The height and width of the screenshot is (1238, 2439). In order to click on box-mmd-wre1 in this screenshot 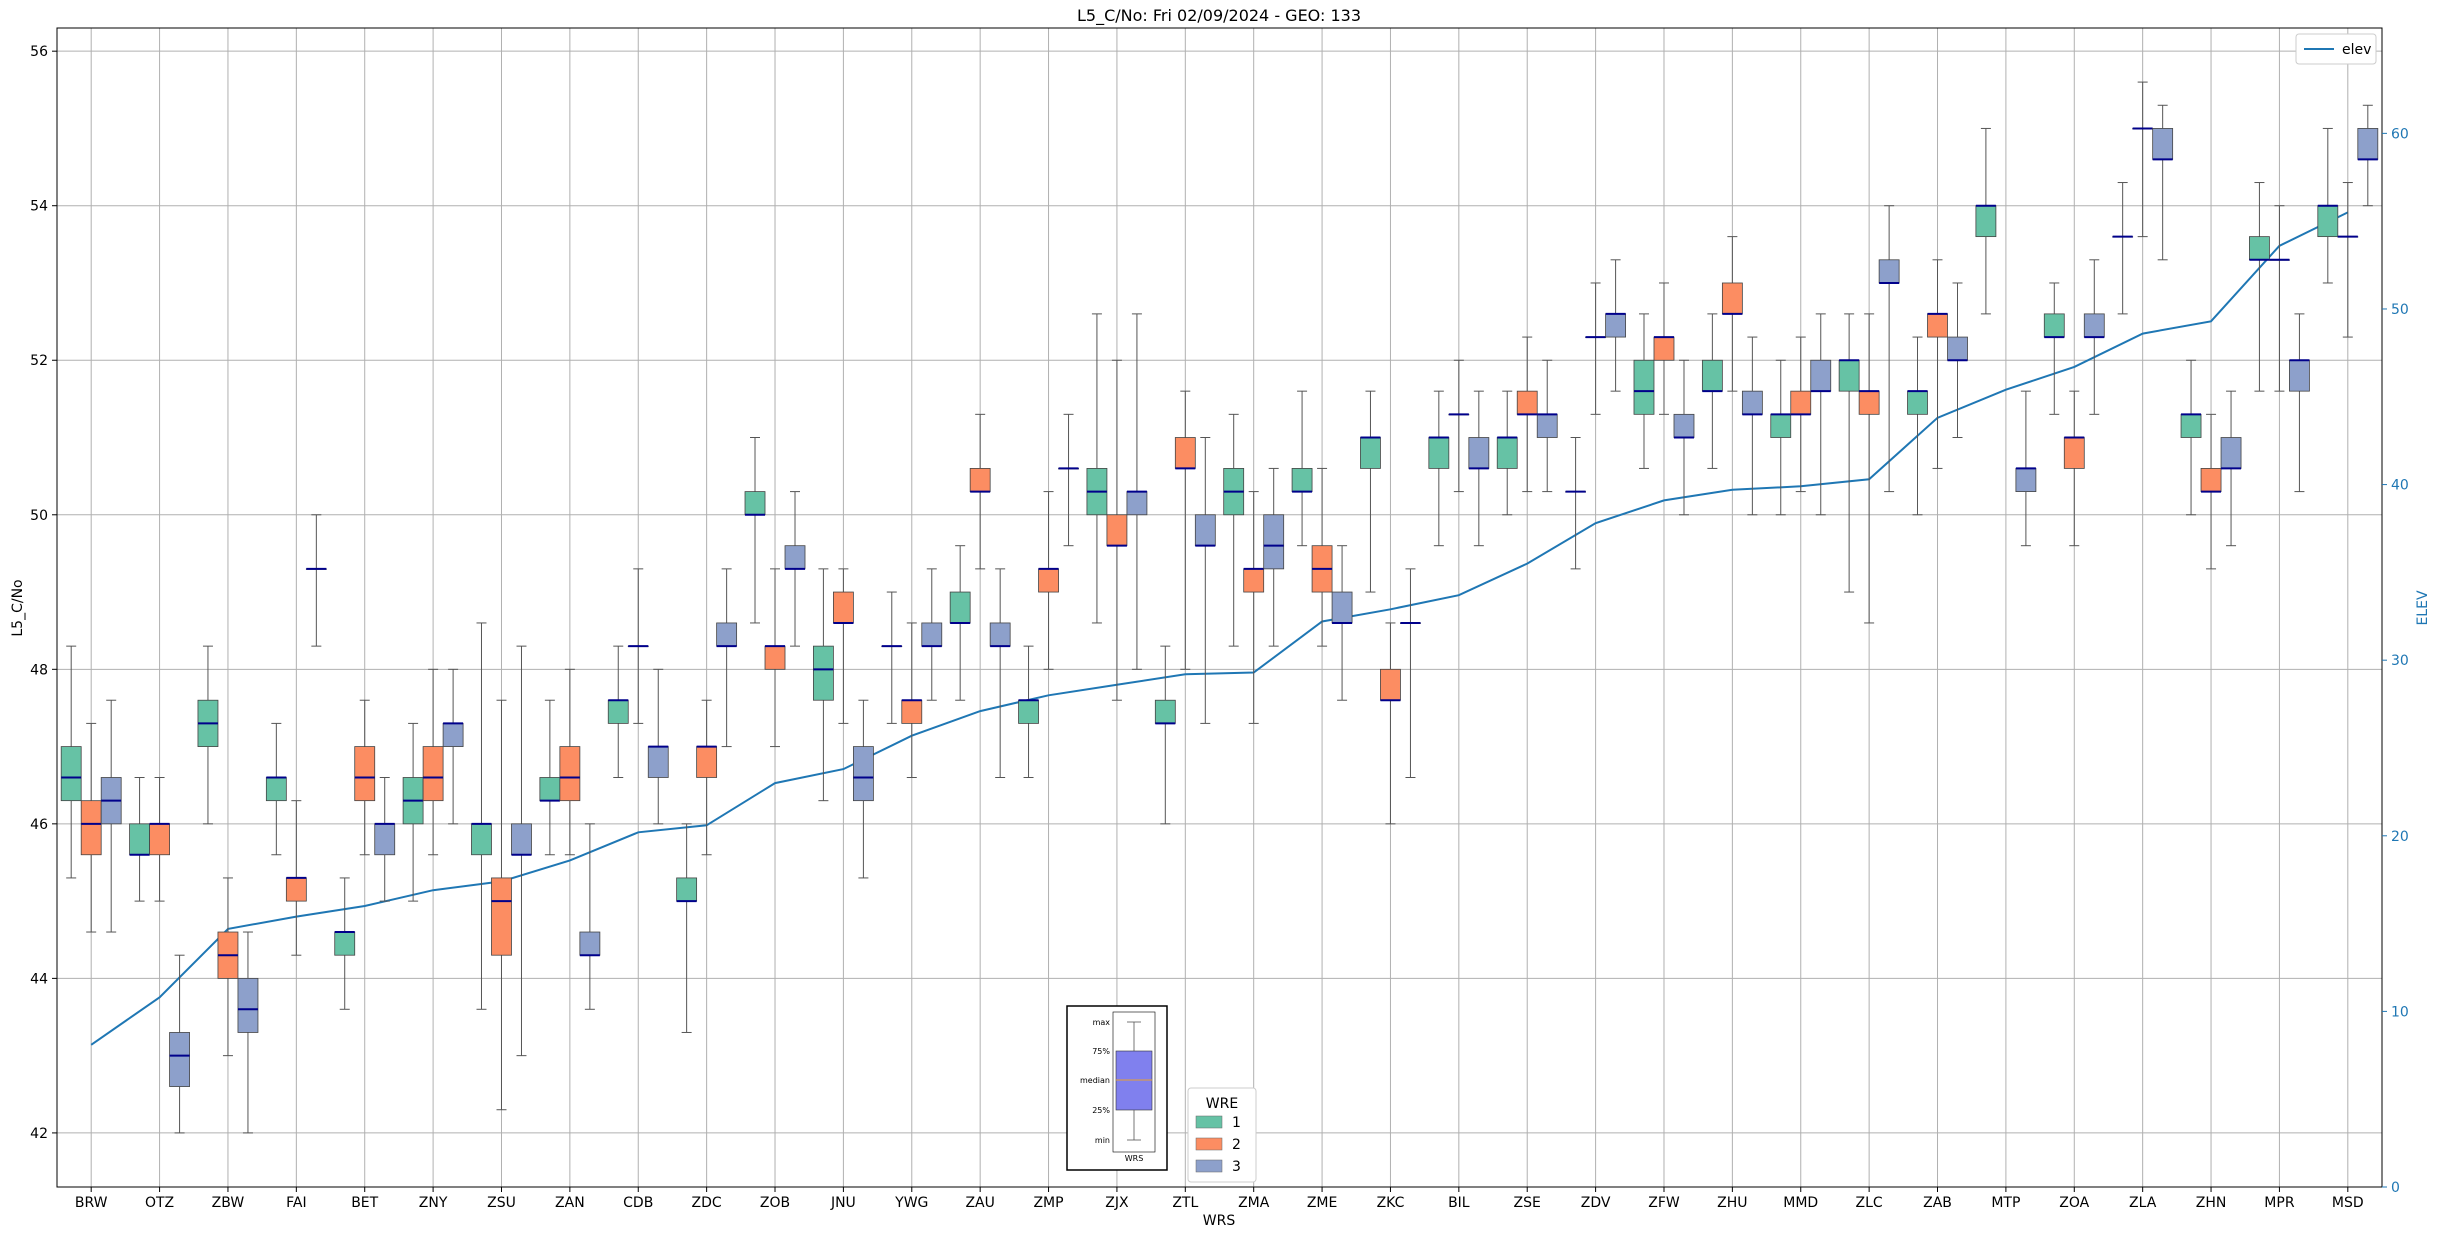, I will do `click(1781, 437)`.